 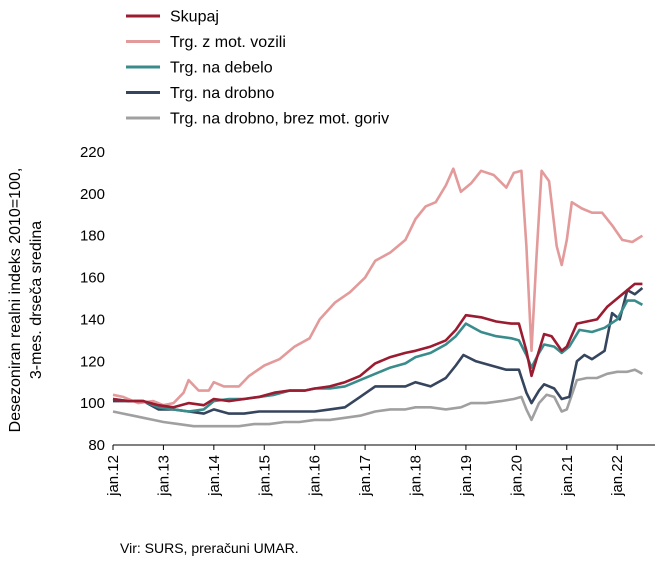 I want to click on y-axis: 80 100 120 140 160 180 200 220, so click(x=92, y=299).